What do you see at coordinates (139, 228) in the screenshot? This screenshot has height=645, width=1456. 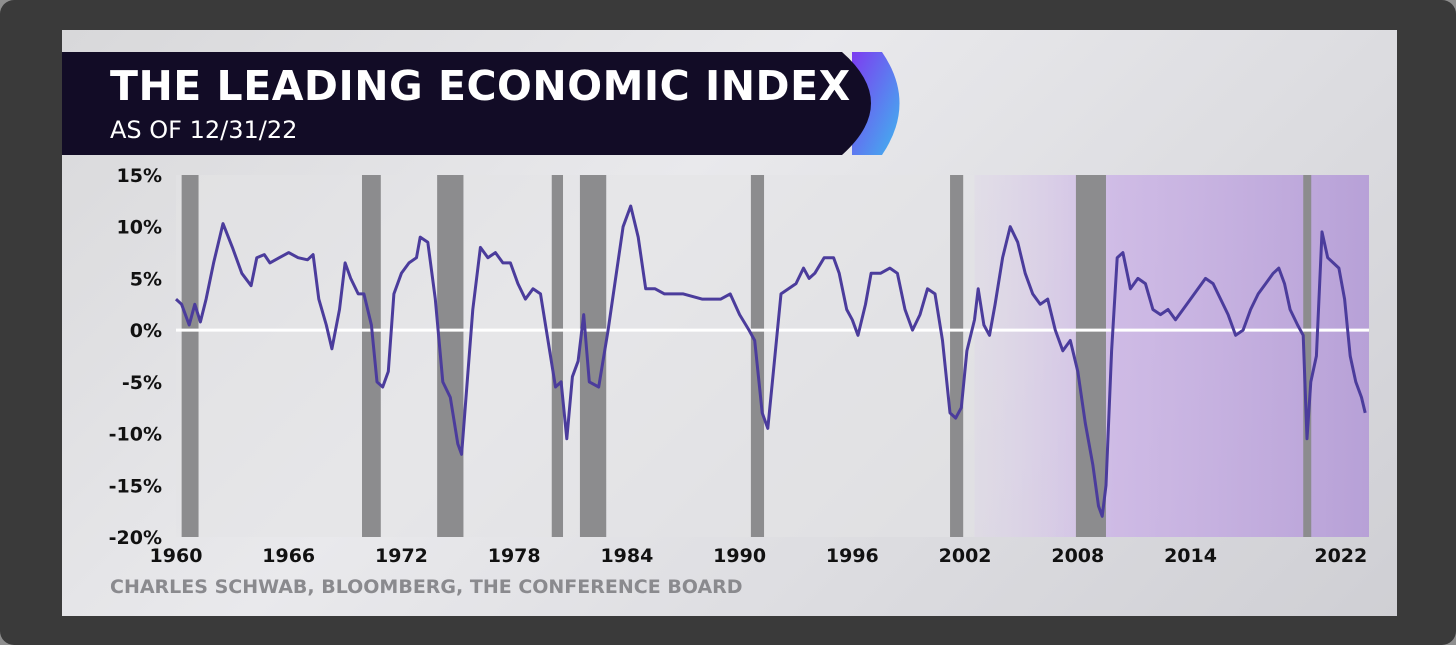 I see `y-tick-label: 10%` at bounding box center [139, 228].